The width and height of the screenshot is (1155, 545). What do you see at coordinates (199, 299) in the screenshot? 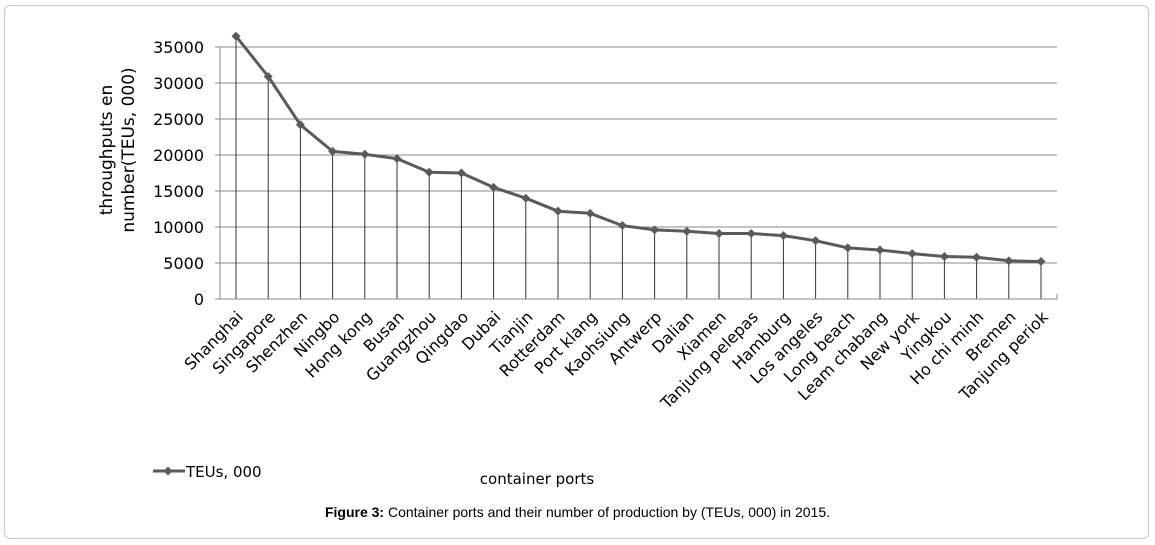
I see `y-tick-label: 0` at bounding box center [199, 299].